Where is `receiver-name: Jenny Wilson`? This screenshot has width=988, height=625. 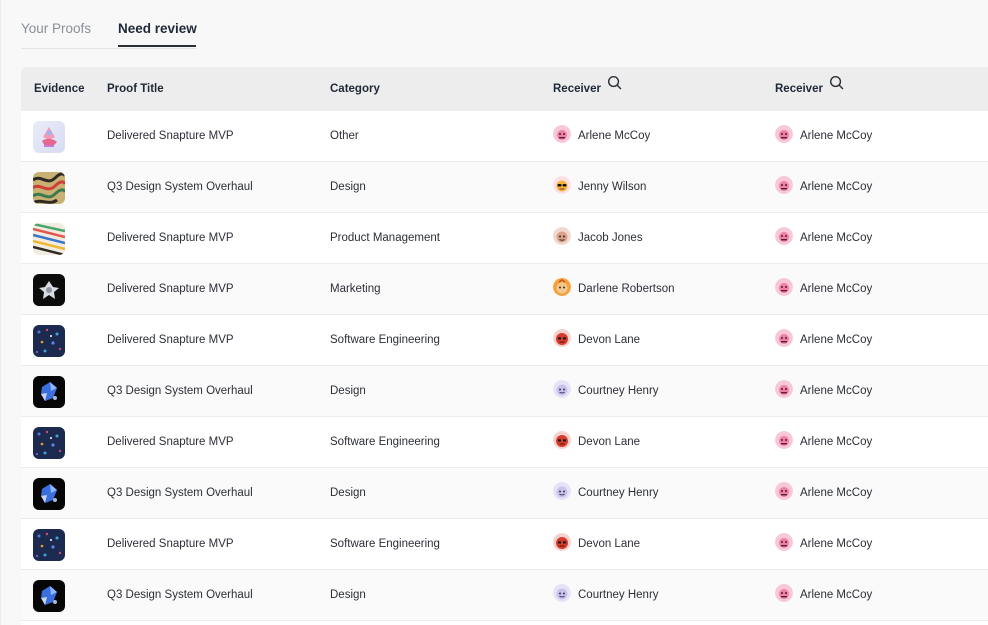
receiver-name: Jenny Wilson is located at coordinates (612, 187).